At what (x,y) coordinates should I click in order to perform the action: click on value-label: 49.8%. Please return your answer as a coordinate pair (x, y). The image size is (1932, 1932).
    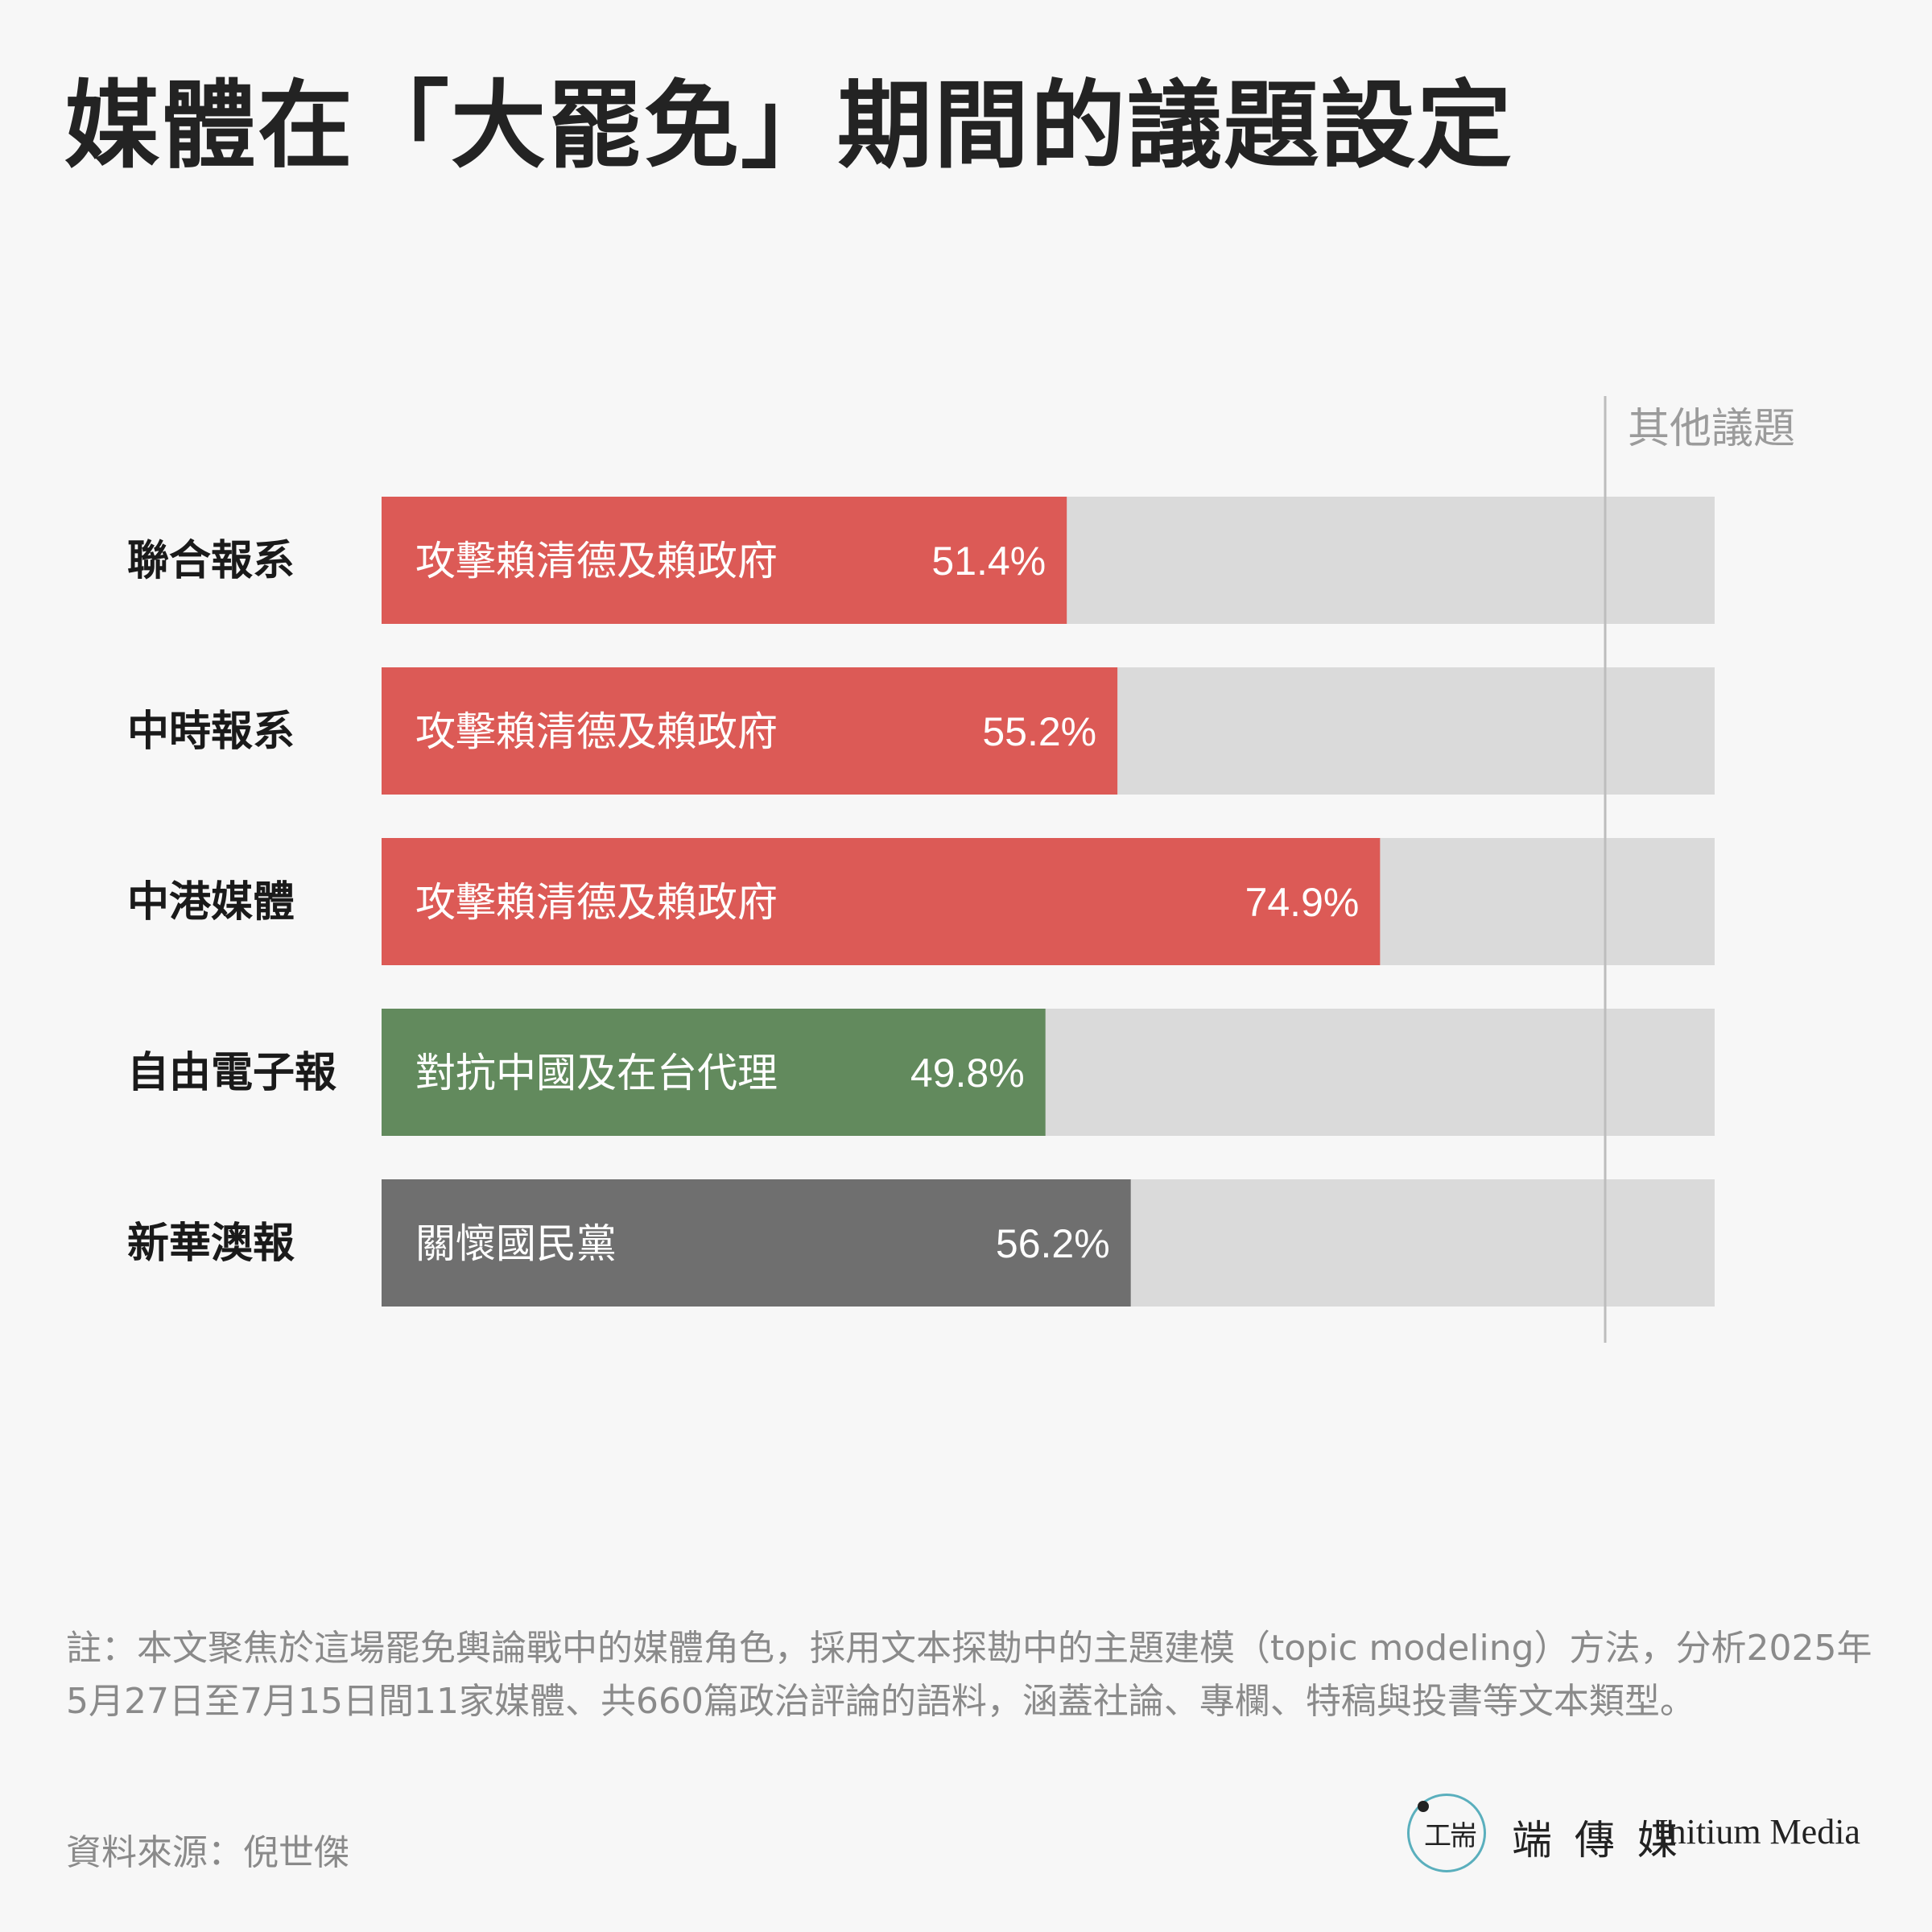
    Looking at the image, I should click on (967, 1073).